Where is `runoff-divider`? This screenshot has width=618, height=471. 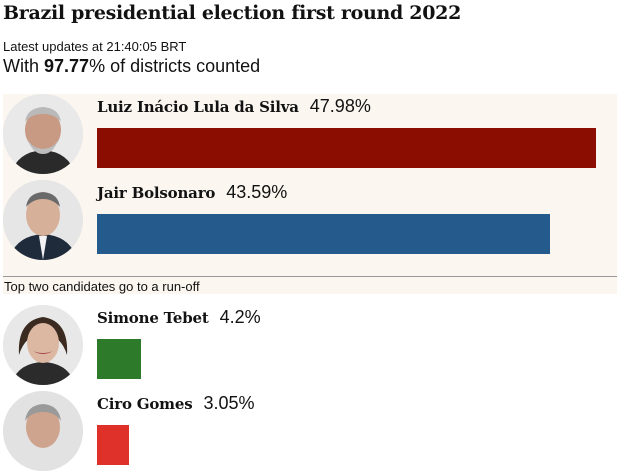
runoff-divider is located at coordinates (310, 276).